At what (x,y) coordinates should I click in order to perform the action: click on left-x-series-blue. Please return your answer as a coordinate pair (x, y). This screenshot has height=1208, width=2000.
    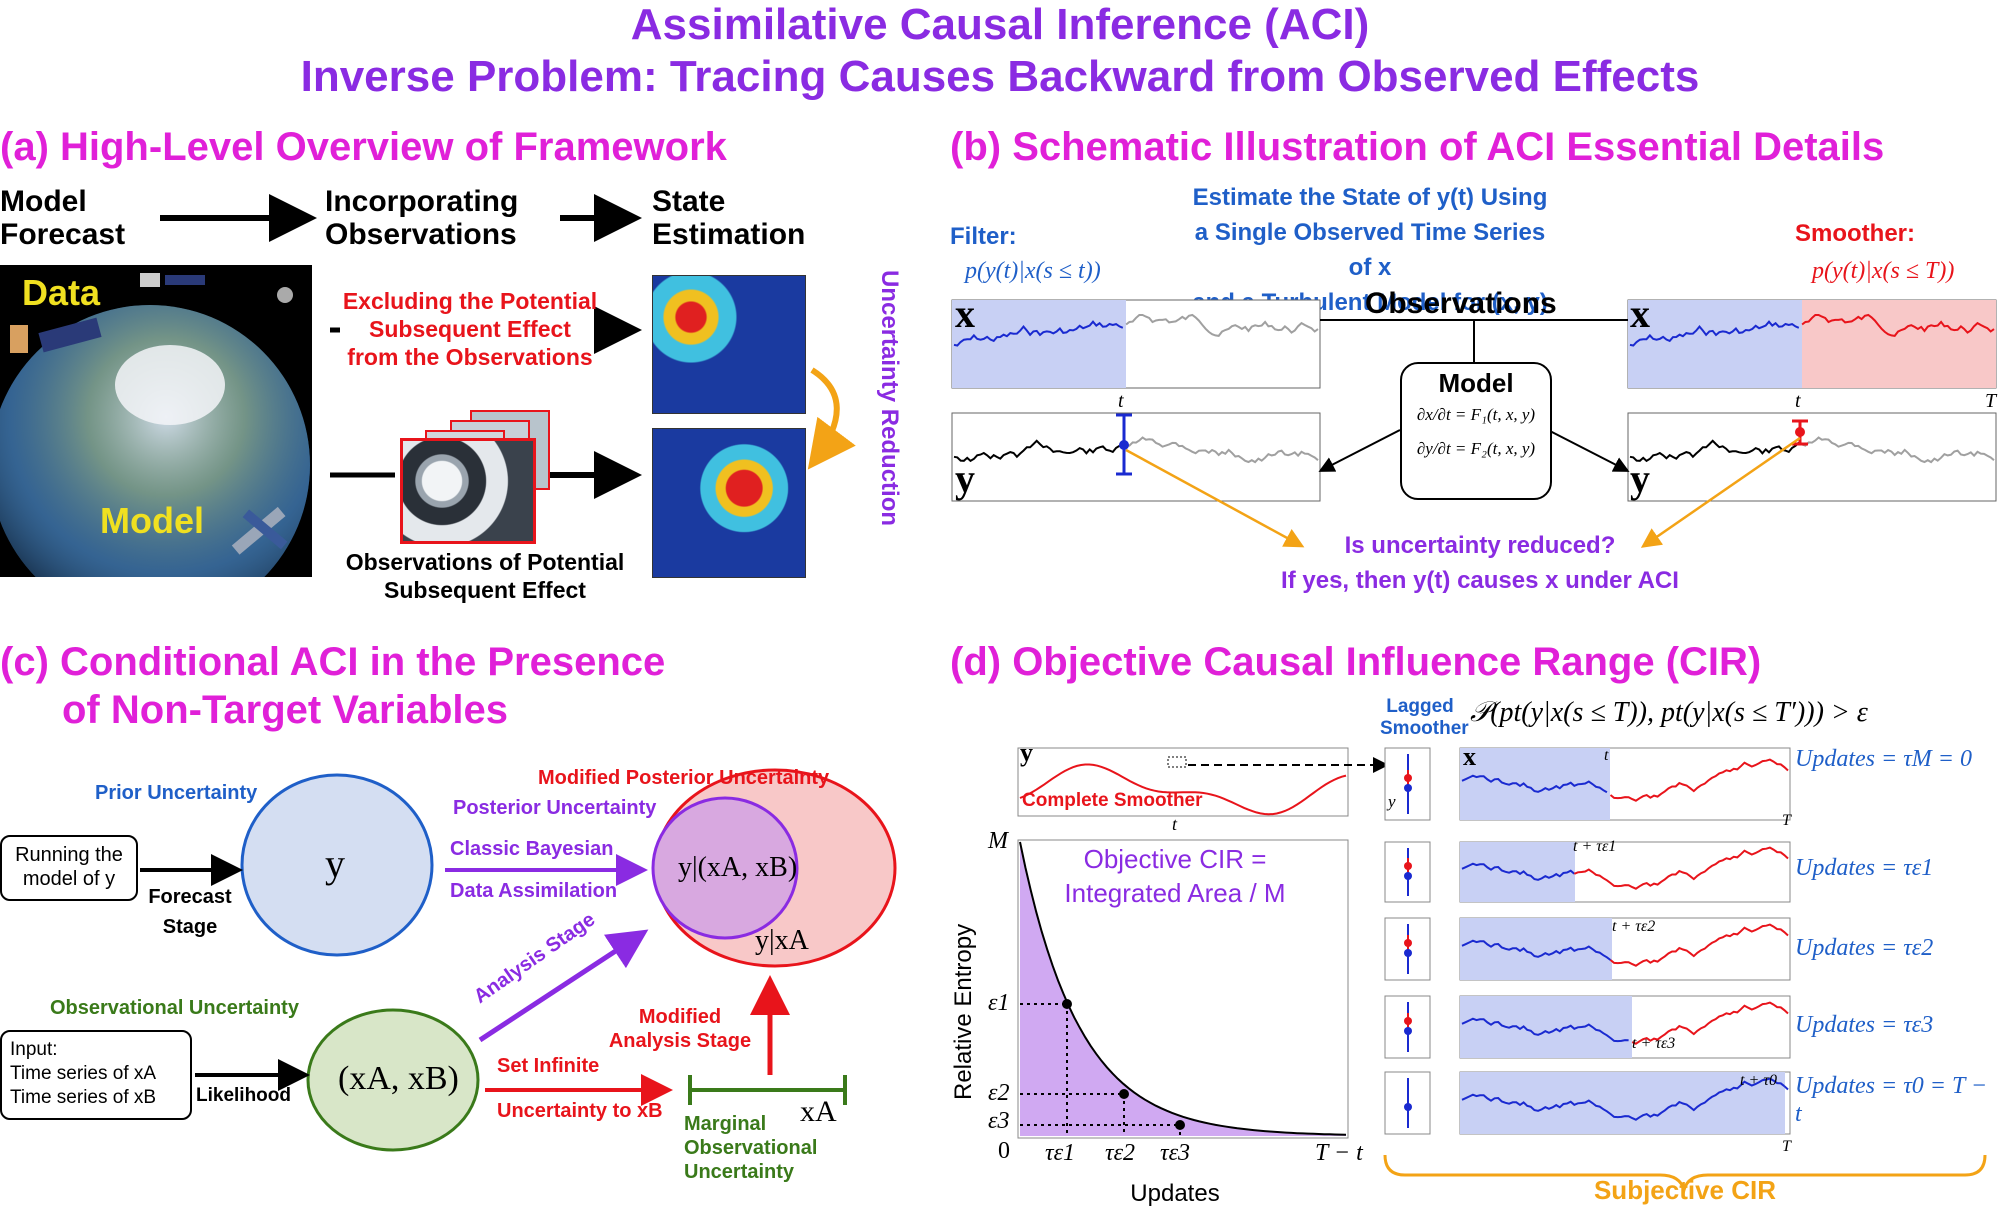
    Looking at the image, I should click on (1038, 333).